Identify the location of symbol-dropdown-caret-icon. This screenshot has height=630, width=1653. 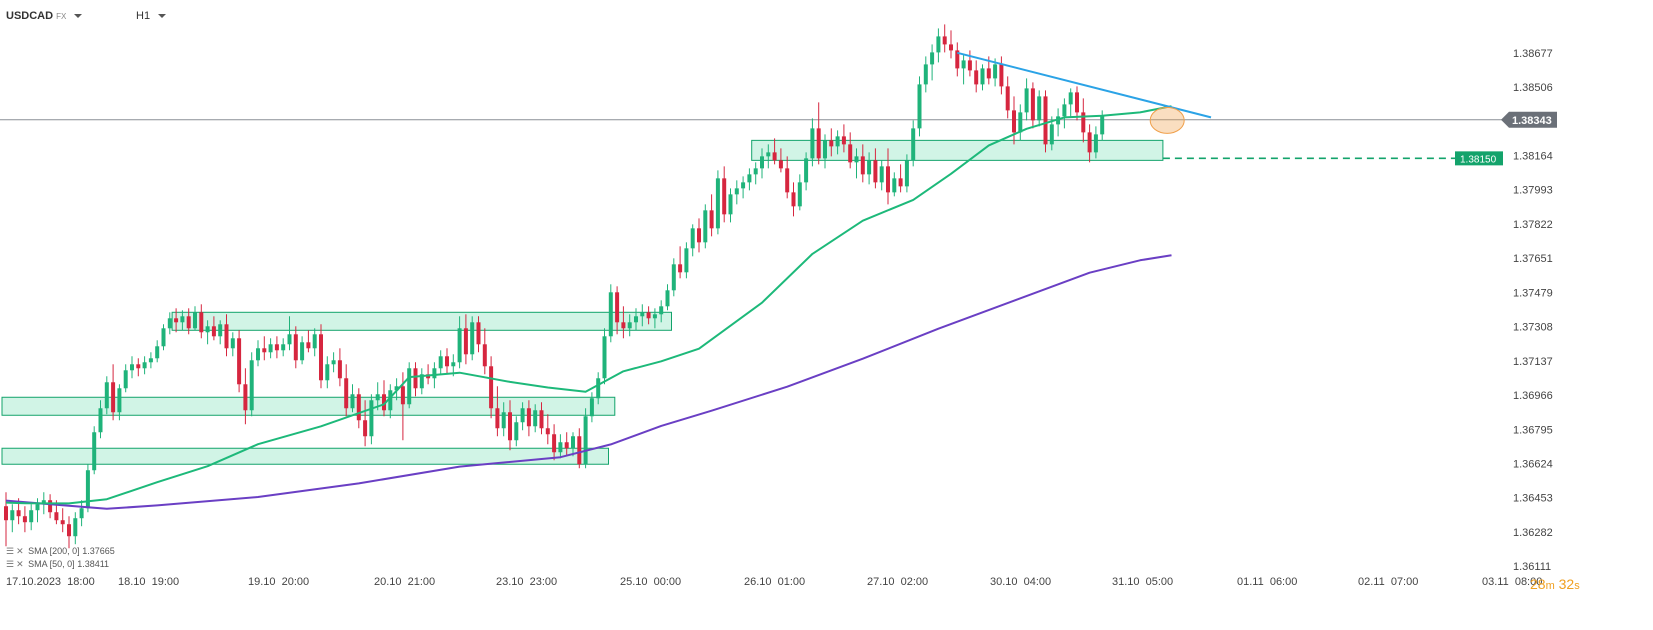
(78, 16).